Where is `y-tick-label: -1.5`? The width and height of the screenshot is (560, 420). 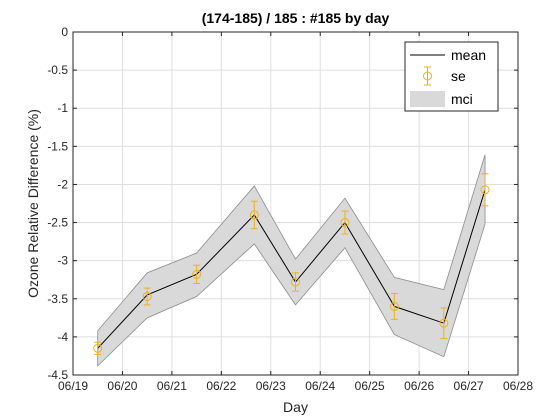
y-tick-label: -1.5 is located at coordinates (57, 146).